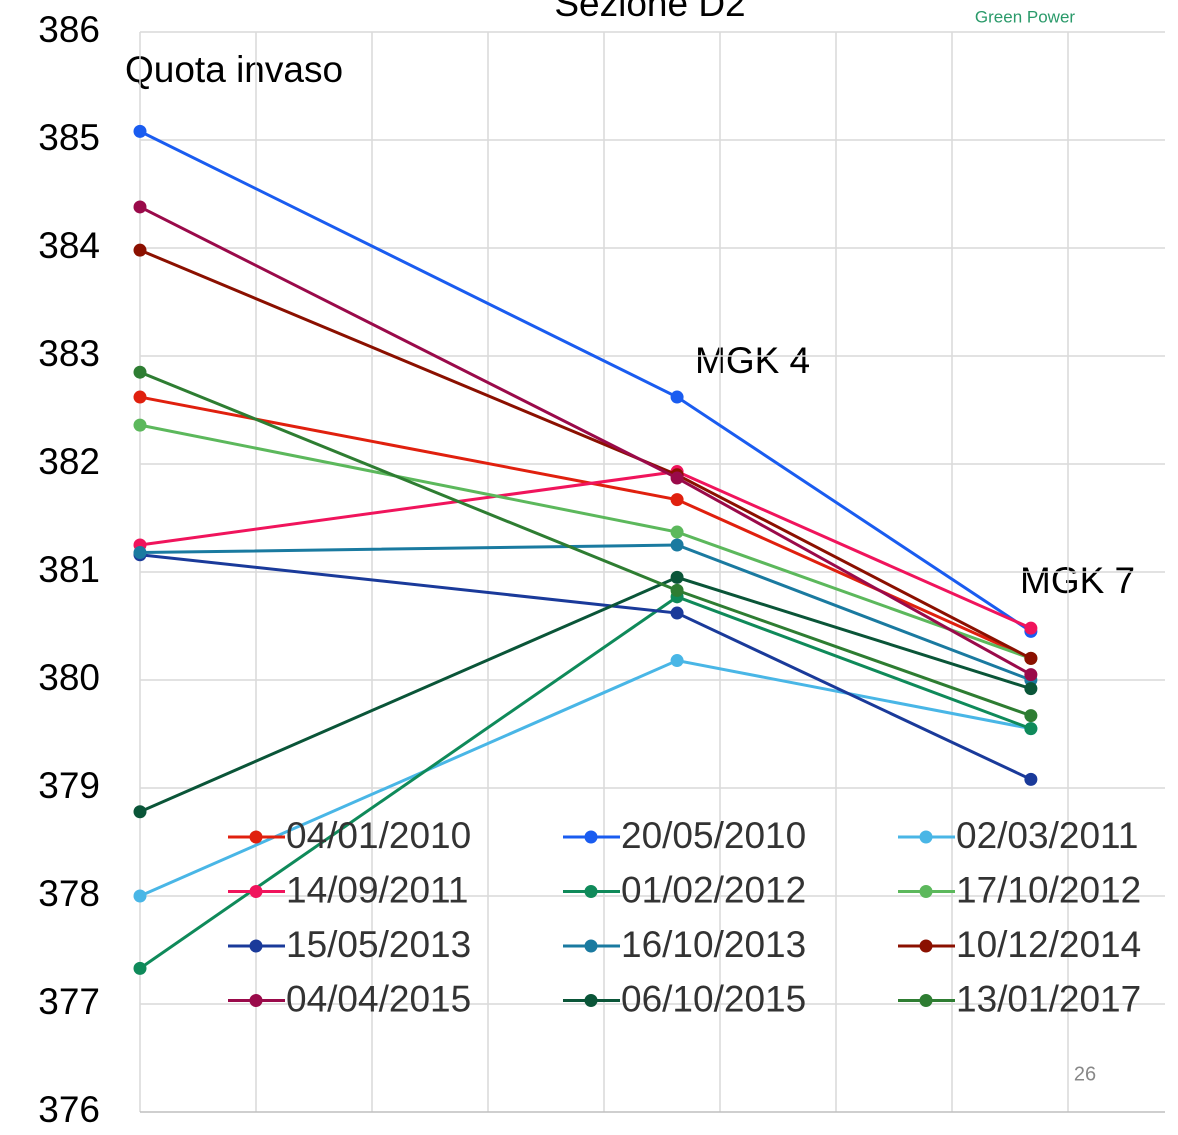 The width and height of the screenshot is (1178, 1135). What do you see at coordinates (69, 1001) in the screenshot?
I see `y-tick-label: 377` at bounding box center [69, 1001].